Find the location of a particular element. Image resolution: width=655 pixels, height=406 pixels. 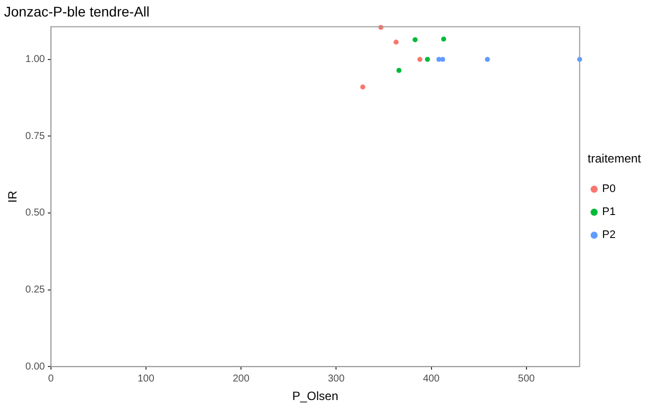

x-tick-label: 0 is located at coordinates (51, 378).